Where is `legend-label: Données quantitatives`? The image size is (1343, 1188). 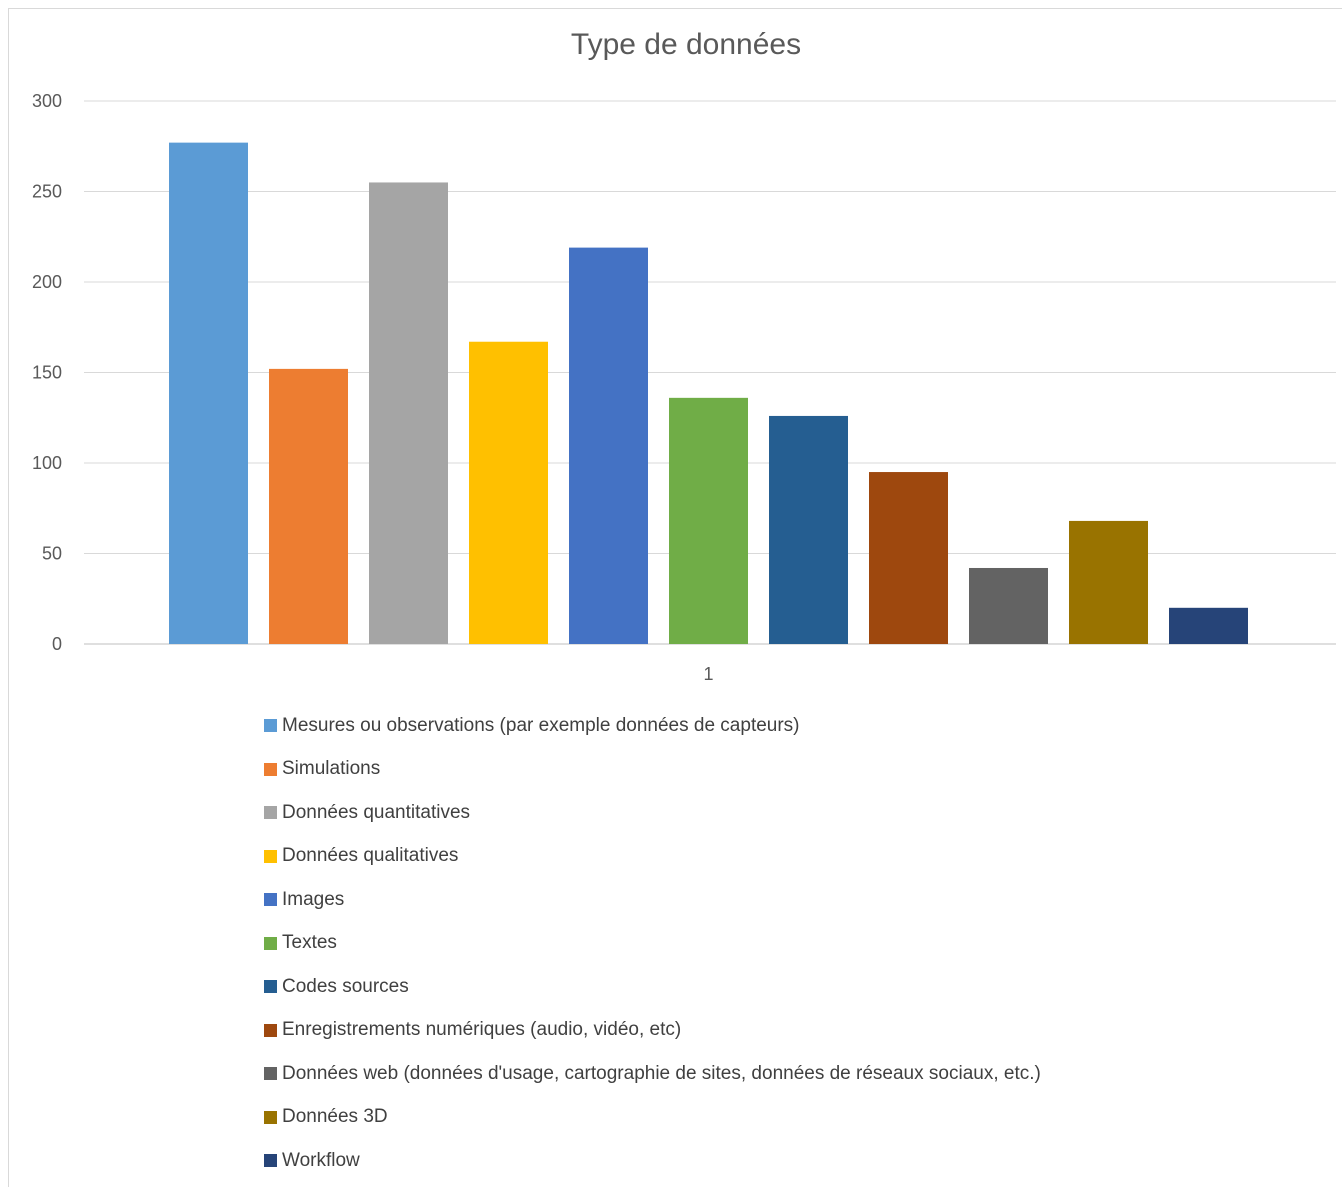 legend-label: Données quantitatives is located at coordinates (376, 812).